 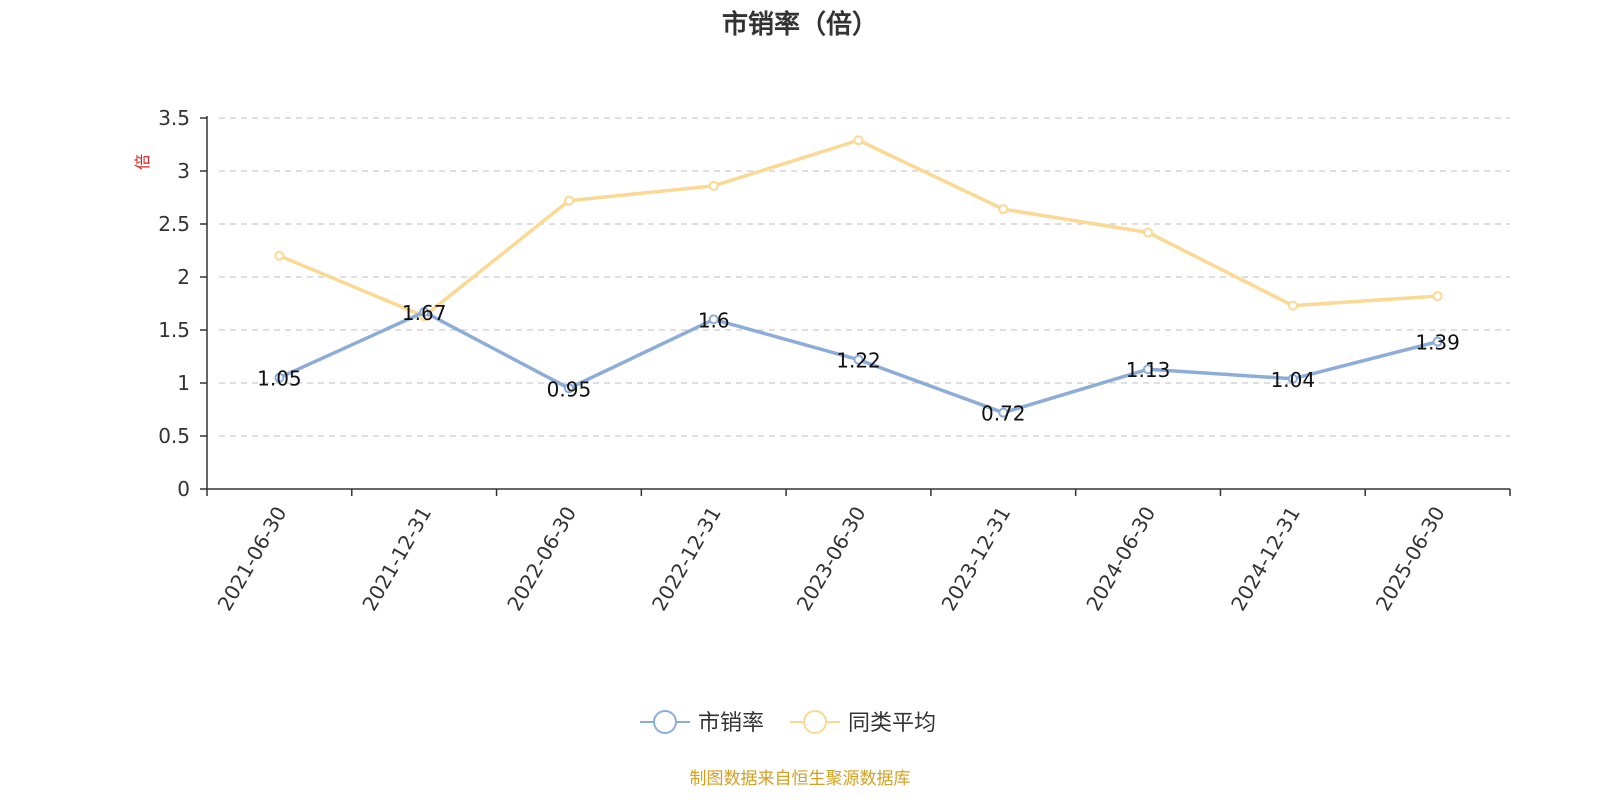 I want to click on x-tick-label: 2022-12-31, so click(x=686, y=558).